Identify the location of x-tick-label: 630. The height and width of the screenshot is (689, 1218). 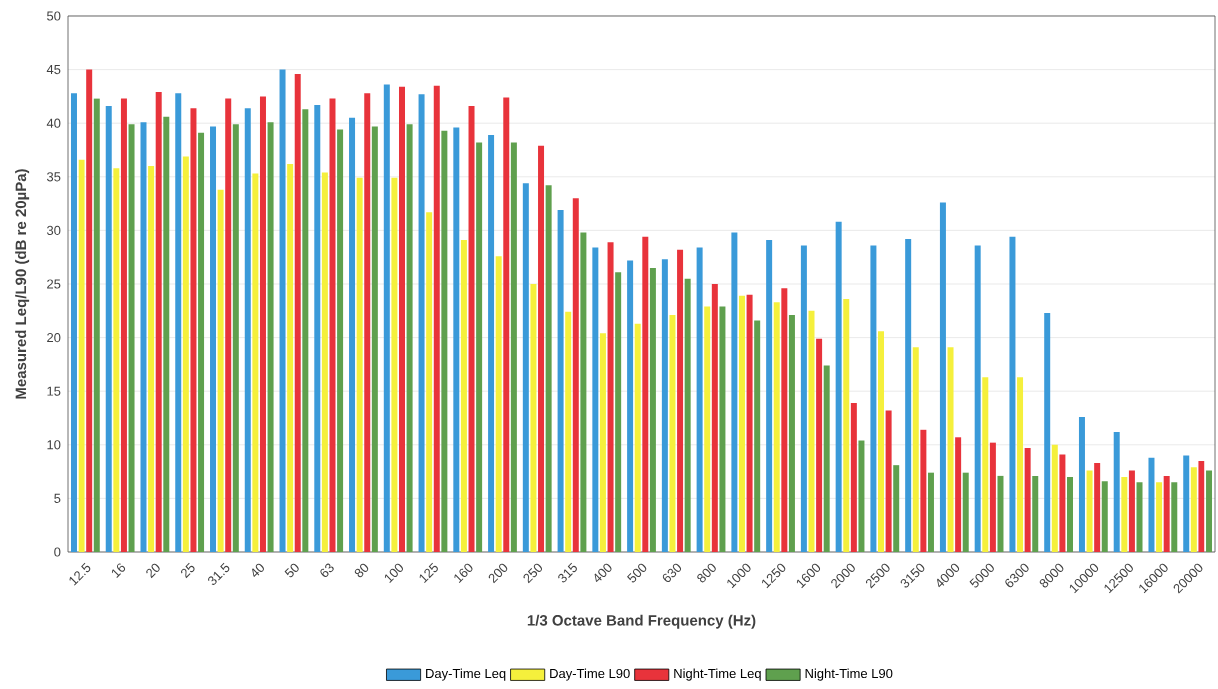
(672, 573).